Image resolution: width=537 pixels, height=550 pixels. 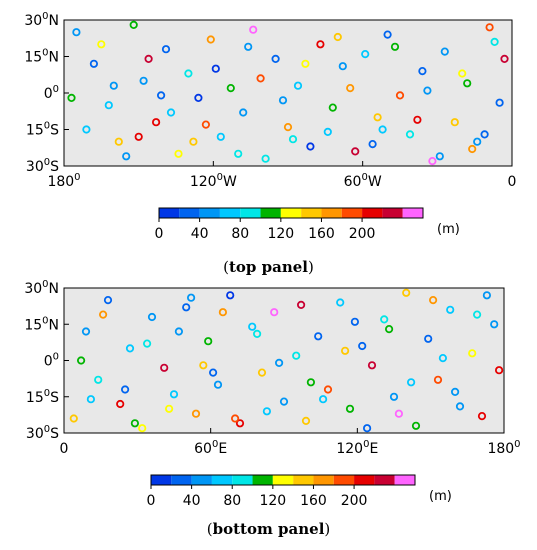 What do you see at coordinates (210, 448) in the screenshot?
I see `x-tick-label: 600E` at bounding box center [210, 448].